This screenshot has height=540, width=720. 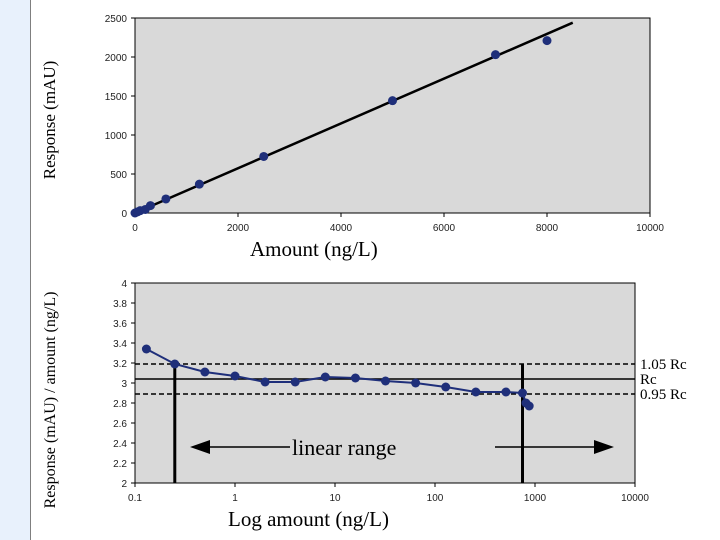 What do you see at coordinates (444, 228) in the screenshot?
I see `top-x-tick-label: 6000` at bounding box center [444, 228].